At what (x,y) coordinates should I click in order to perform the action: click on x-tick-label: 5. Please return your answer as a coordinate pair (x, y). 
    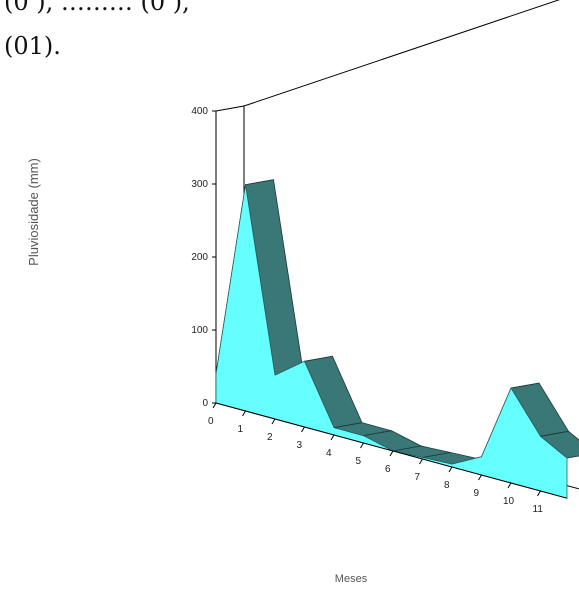
    Looking at the image, I should click on (359, 461).